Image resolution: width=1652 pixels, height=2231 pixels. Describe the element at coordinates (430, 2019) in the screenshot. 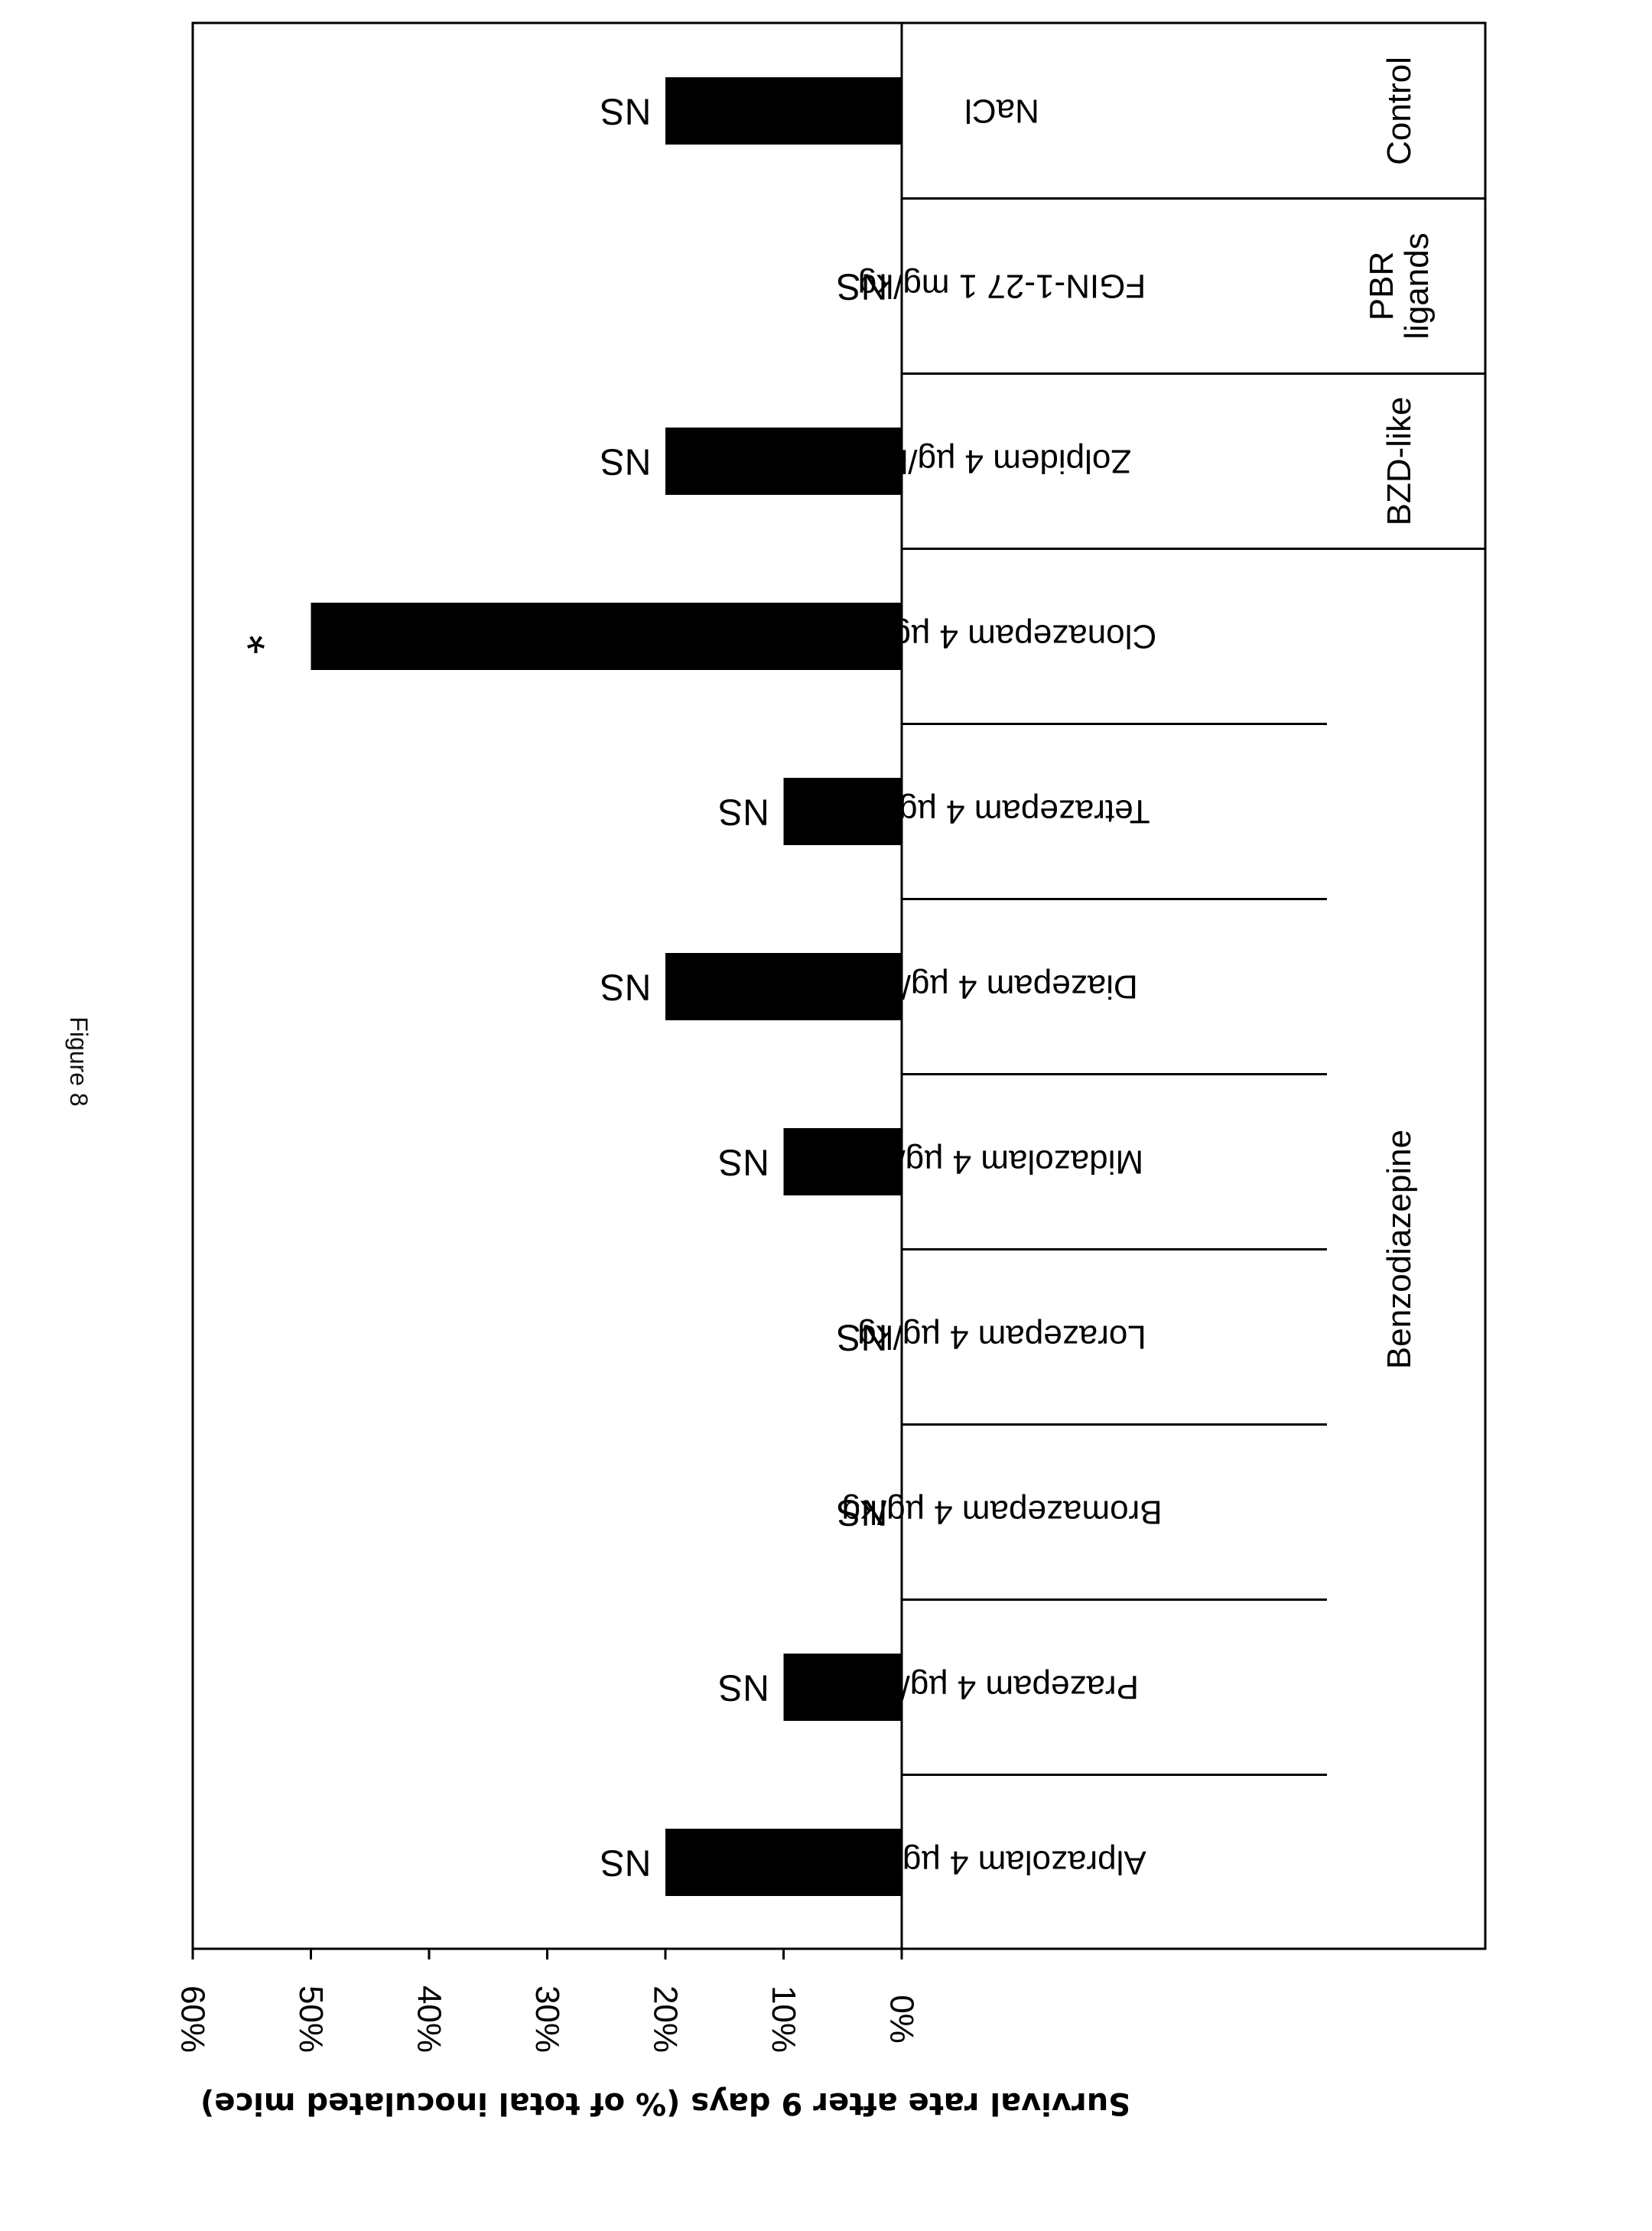

I see `tick-label: 40%` at that location.